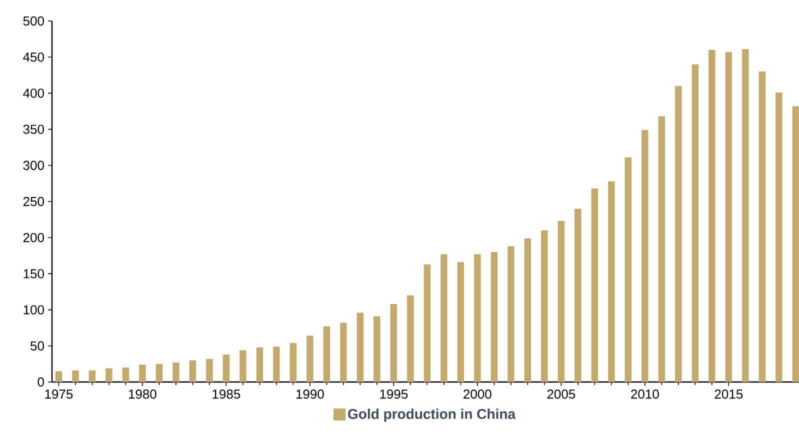 The width and height of the screenshot is (799, 431). What do you see at coordinates (728, 394) in the screenshot?
I see `x-tick-label: 2015` at bounding box center [728, 394].